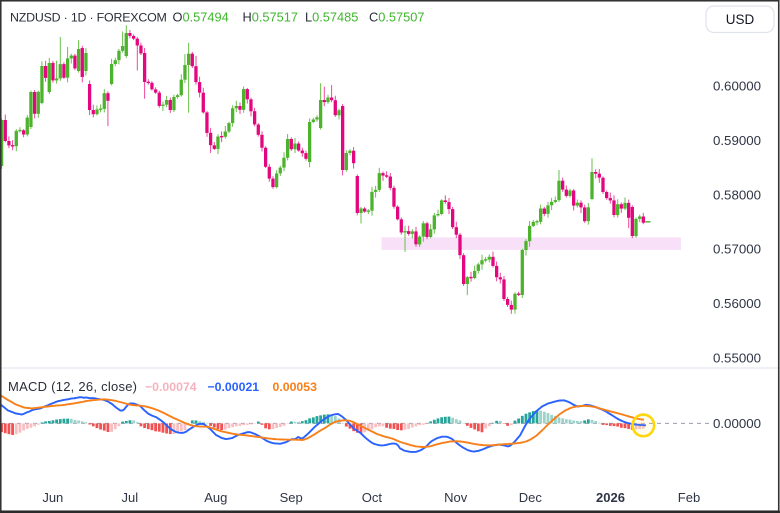  What do you see at coordinates (737, 140) in the screenshot?
I see `svg-text: 0.59000` at bounding box center [737, 140].